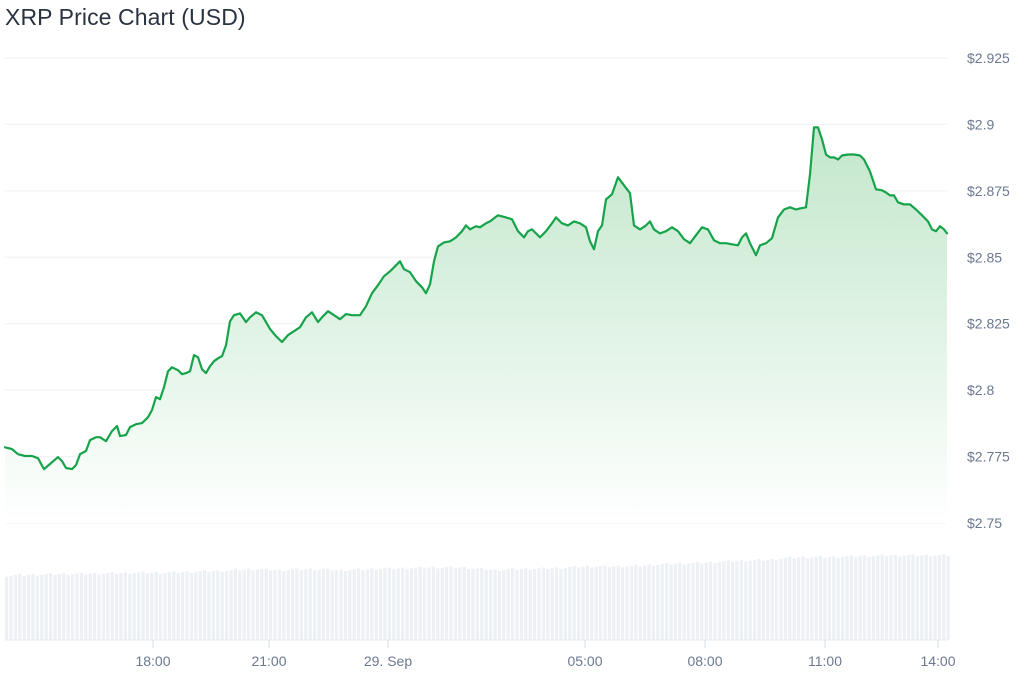 This screenshot has height=682, width=1024. I want to click on x-axis-labels: 18:00 21:00 29. Sep 05:00 08:00 11:00 14:00, so click(545, 654).